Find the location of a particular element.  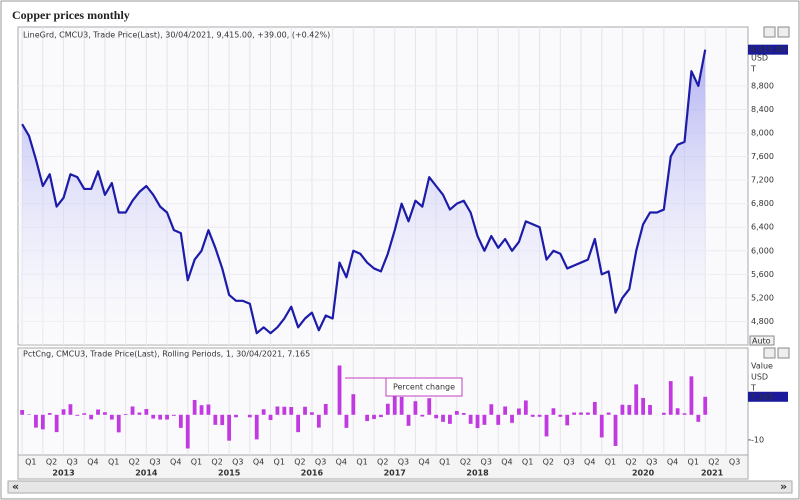

year-label: 2021 is located at coordinates (712, 473).